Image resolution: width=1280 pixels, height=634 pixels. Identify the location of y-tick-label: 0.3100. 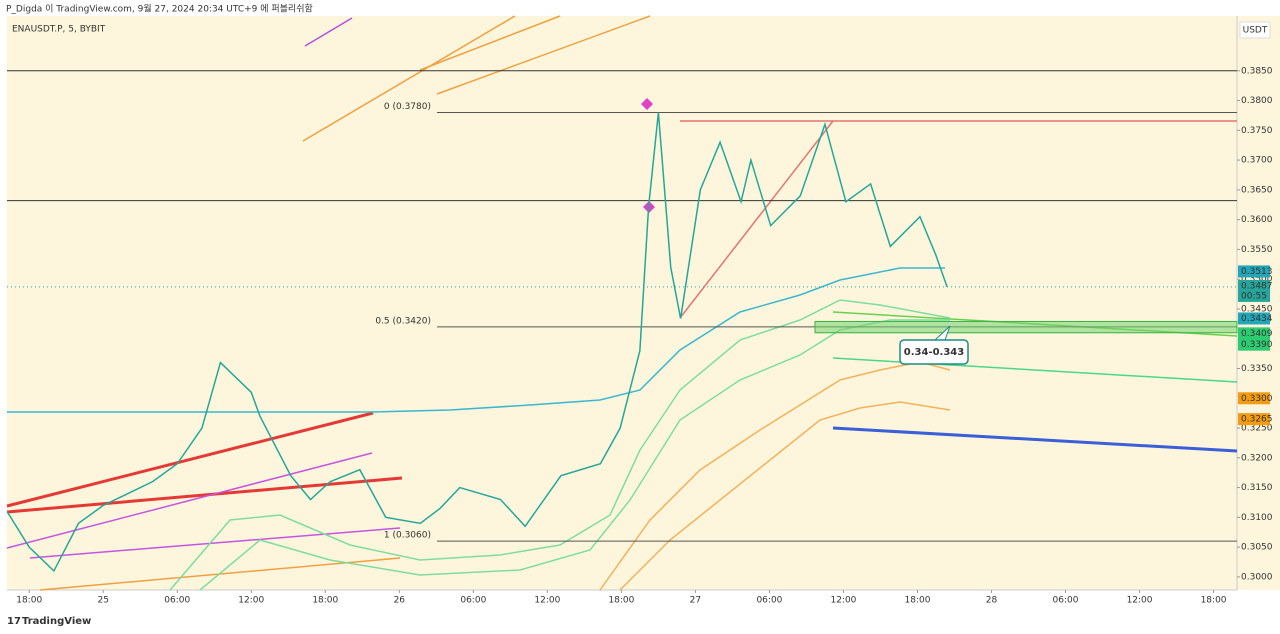
(1257, 518).